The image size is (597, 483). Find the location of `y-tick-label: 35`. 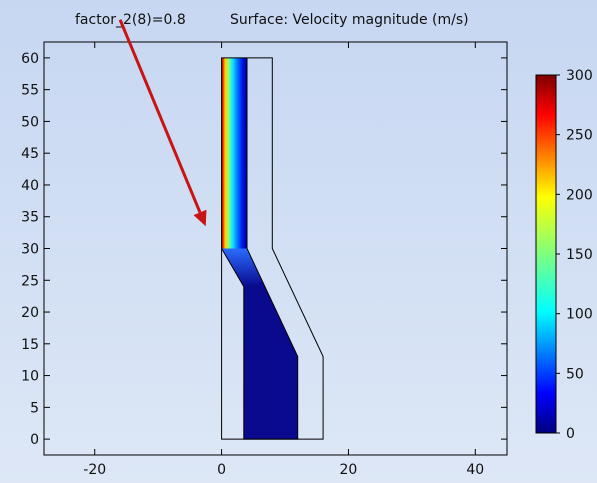

y-tick-label: 35 is located at coordinates (30, 218).